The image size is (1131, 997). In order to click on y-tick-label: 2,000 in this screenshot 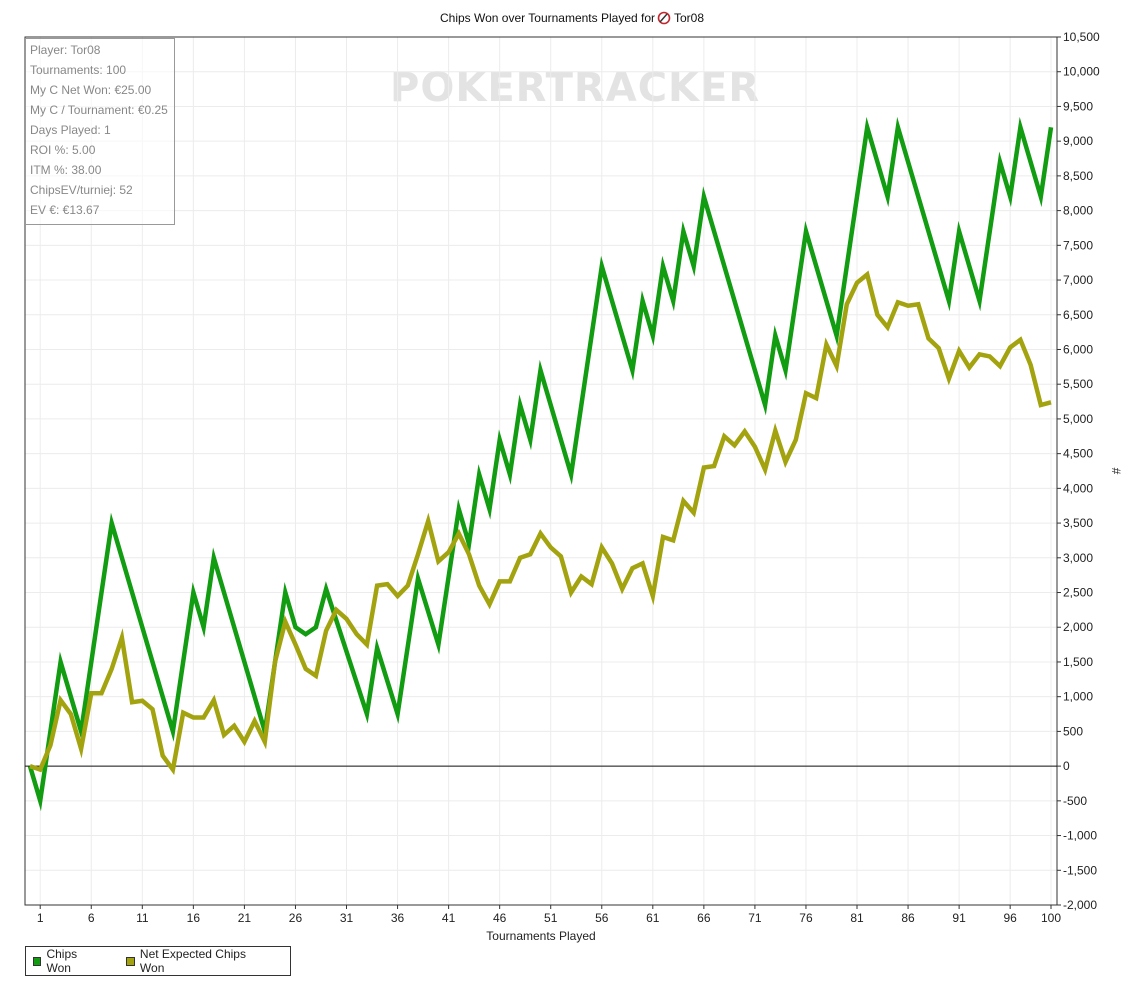, I will do `click(1078, 627)`.